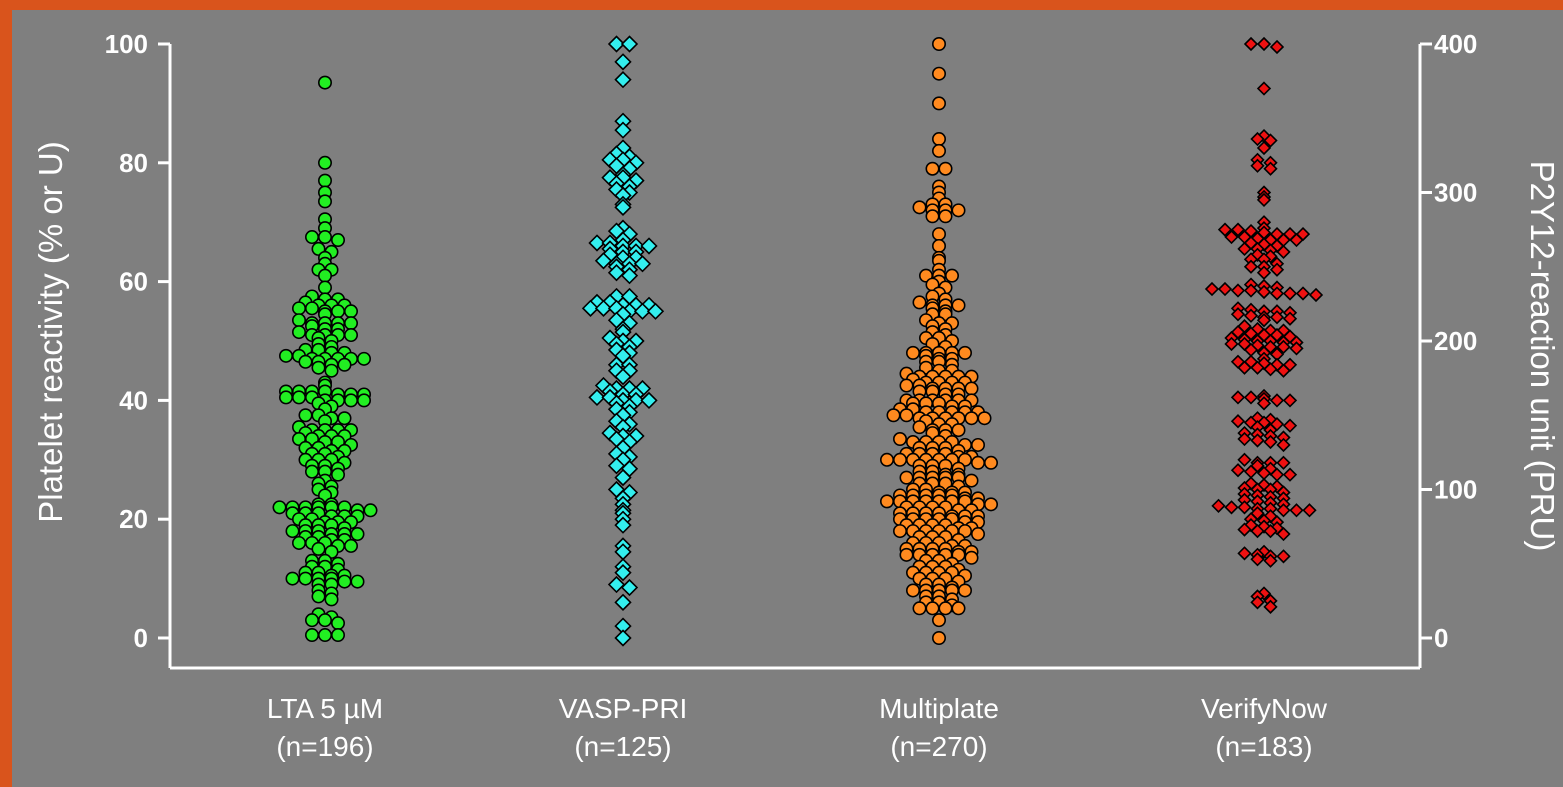  What do you see at coordinates (1264, 708) in the screenshot?
I see `category-label: VerifyNow` at bounding box center [1264, 708].